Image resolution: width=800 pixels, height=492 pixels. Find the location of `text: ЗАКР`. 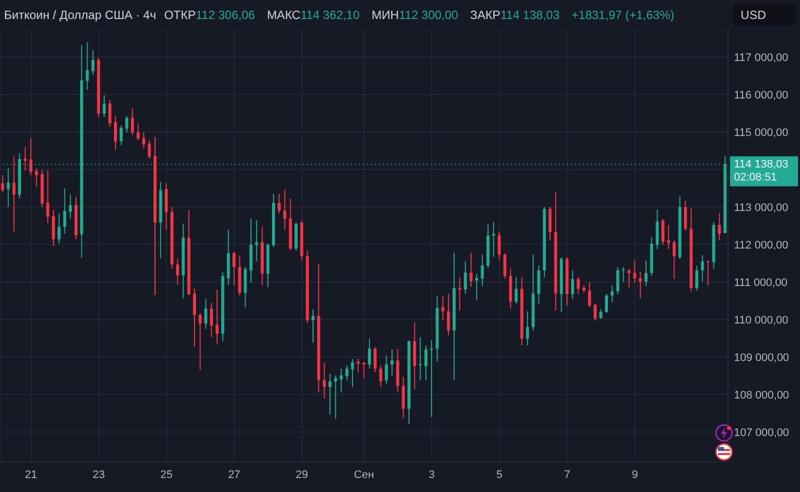

text: ЗАКР is located at coordinates (485, 15).